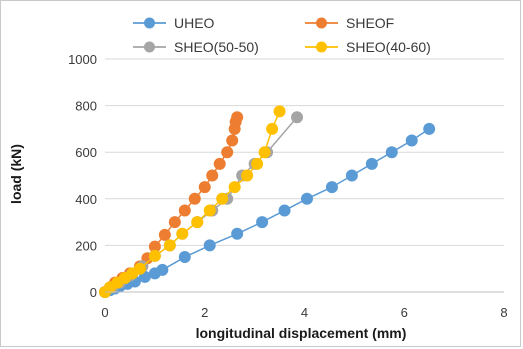 The height and width of the screenshot is (349, 523). Describe the element at coordinates (86, 245) in the screenshot. I see `y-tick-label-200: 200` at that location.